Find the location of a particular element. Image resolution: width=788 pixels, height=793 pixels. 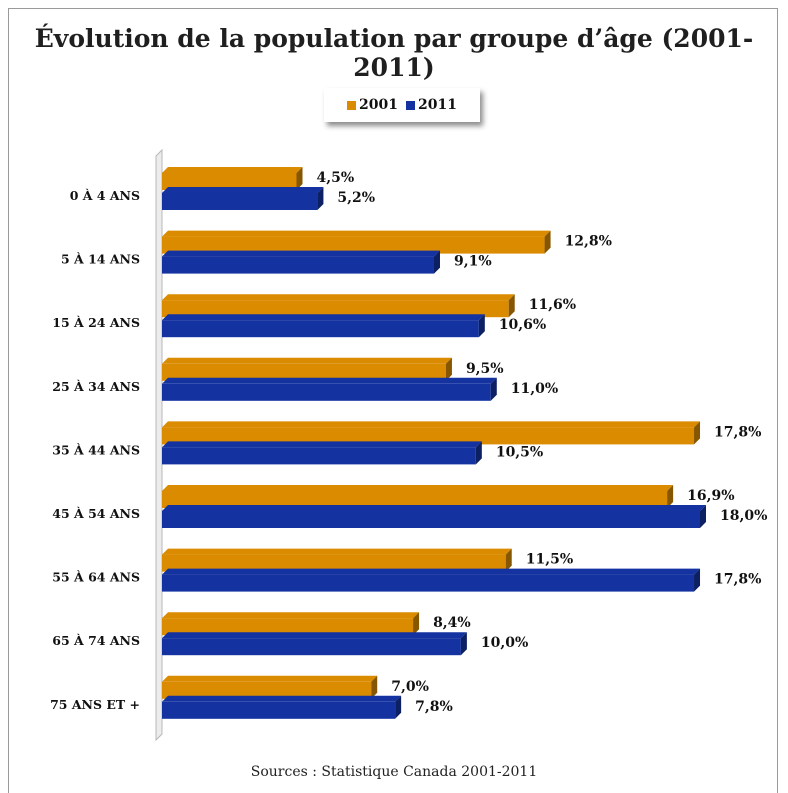

data-label-2001: 9,5% is located at coordinates (485, 369).